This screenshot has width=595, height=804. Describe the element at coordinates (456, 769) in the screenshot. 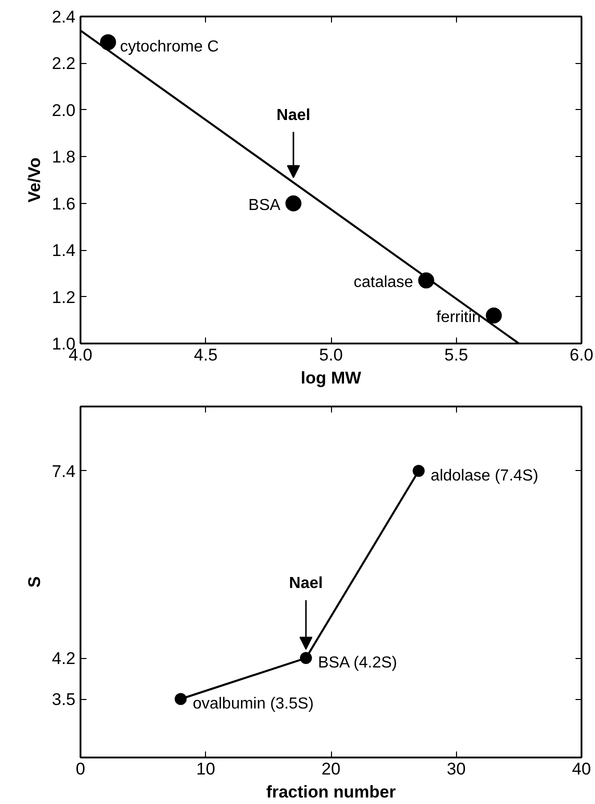

I see `x-tick-label: 30` at that location.